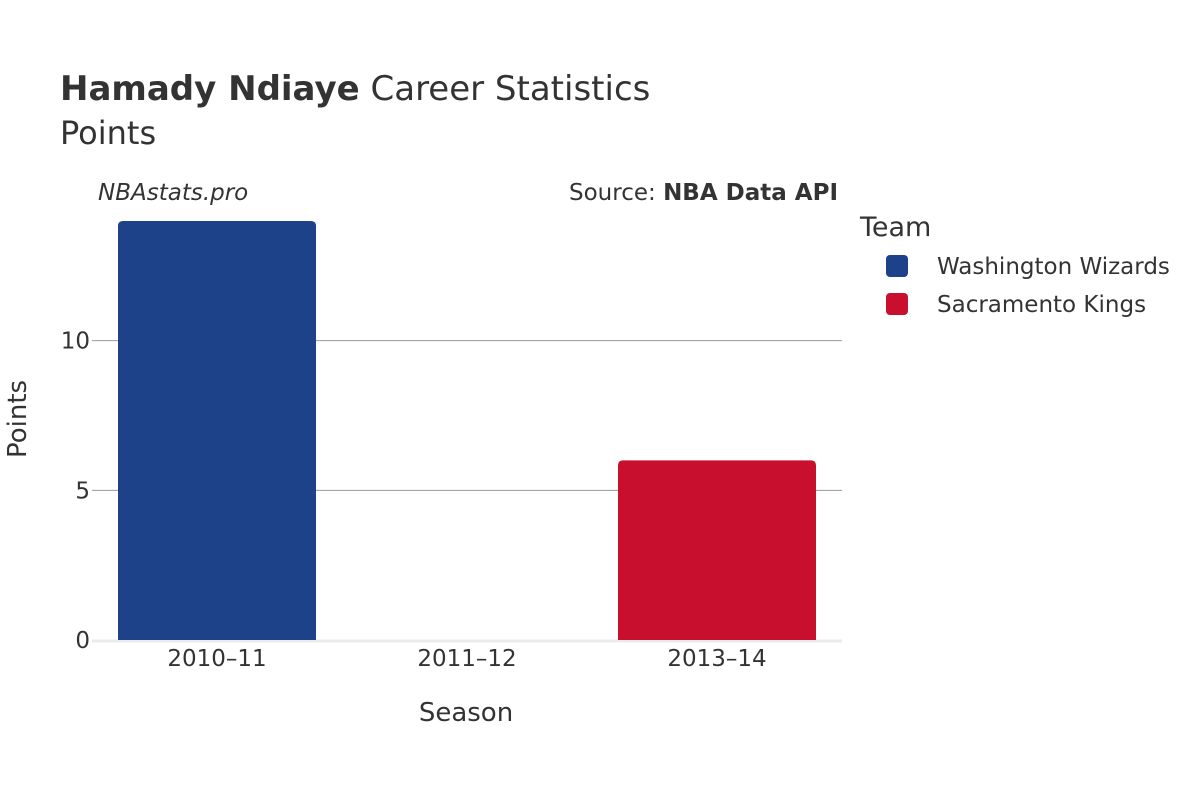 This screenshot has height=800, width=1200. I want to click on x-tick-label: 2010–11, so click(216, 659).